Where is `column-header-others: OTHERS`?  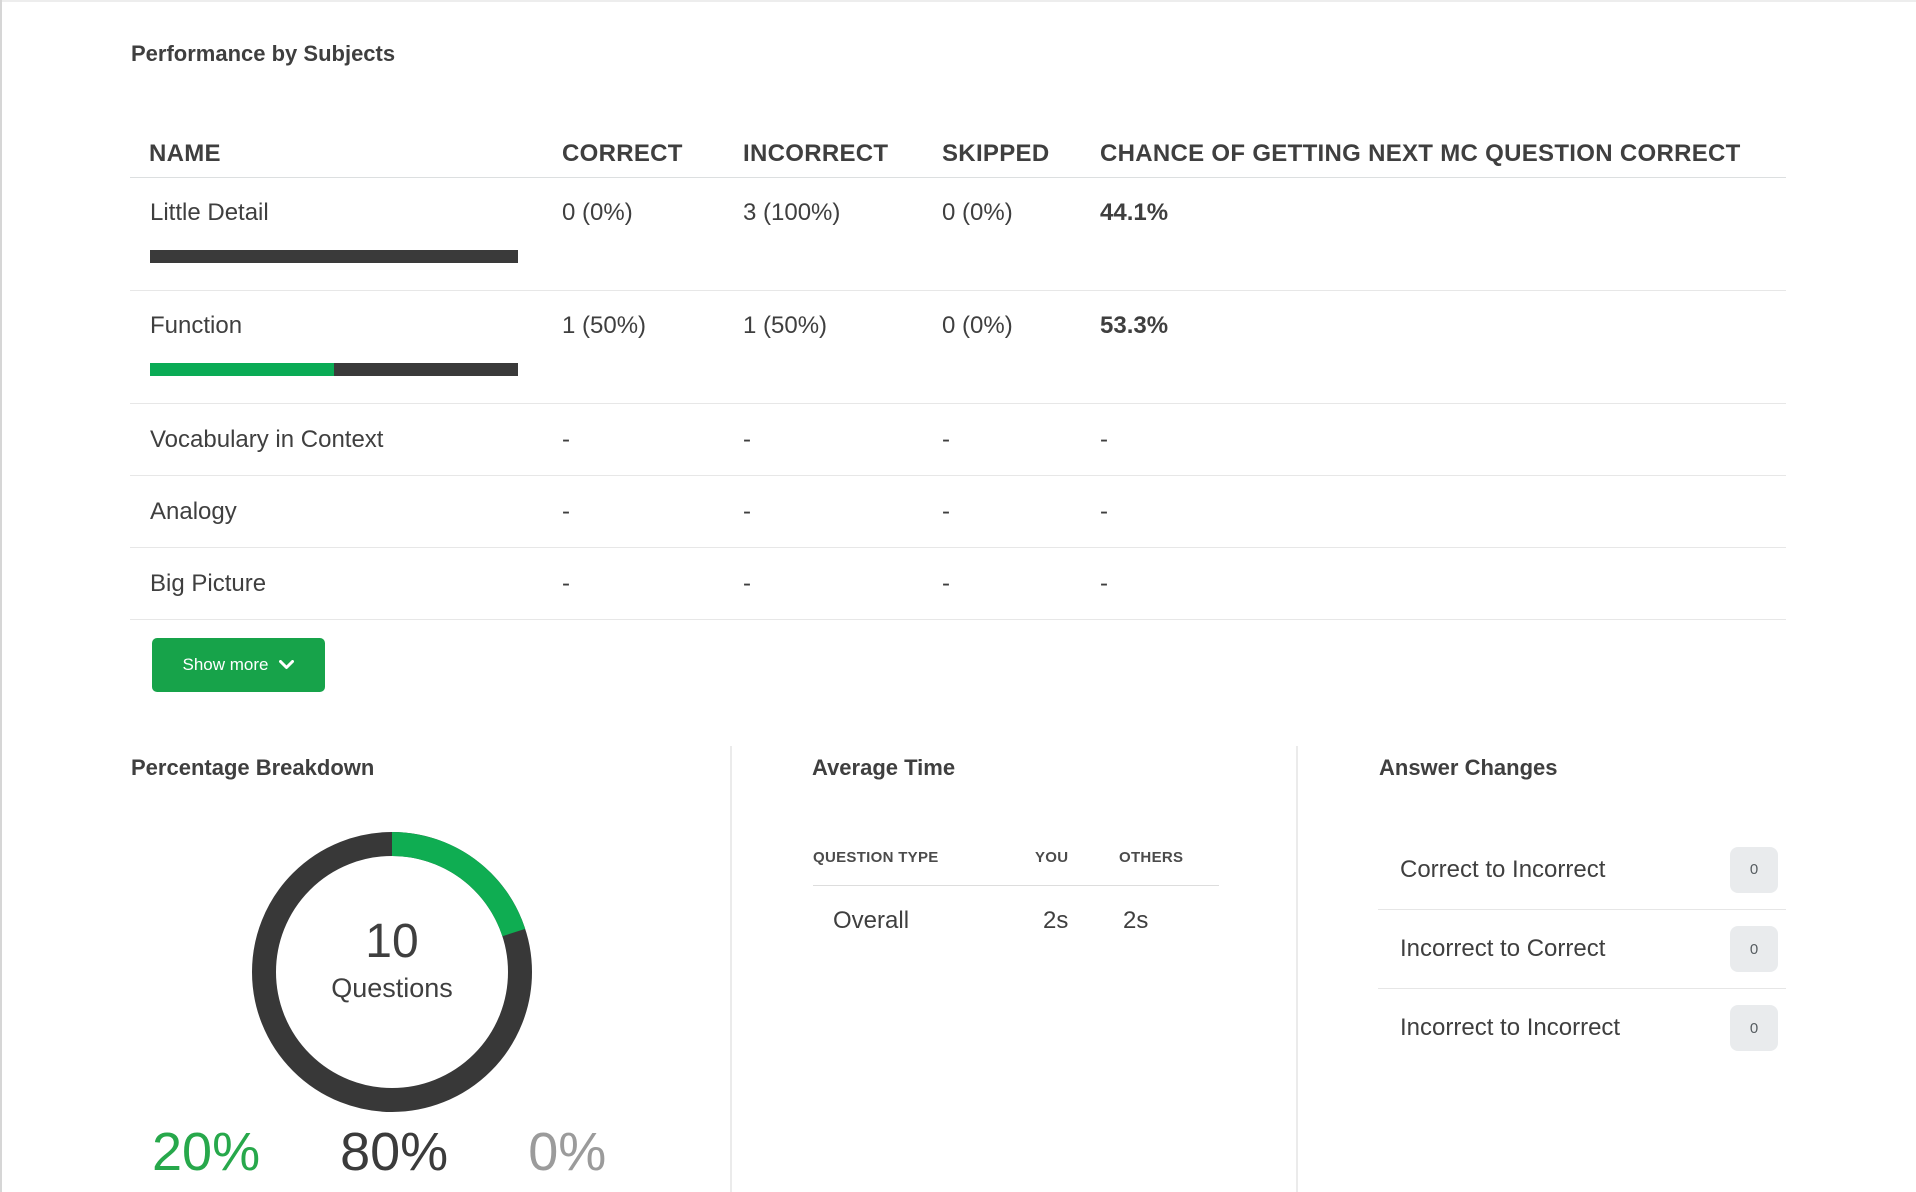 column-header-others: OTHERS is located at coordinates (1151, 857).